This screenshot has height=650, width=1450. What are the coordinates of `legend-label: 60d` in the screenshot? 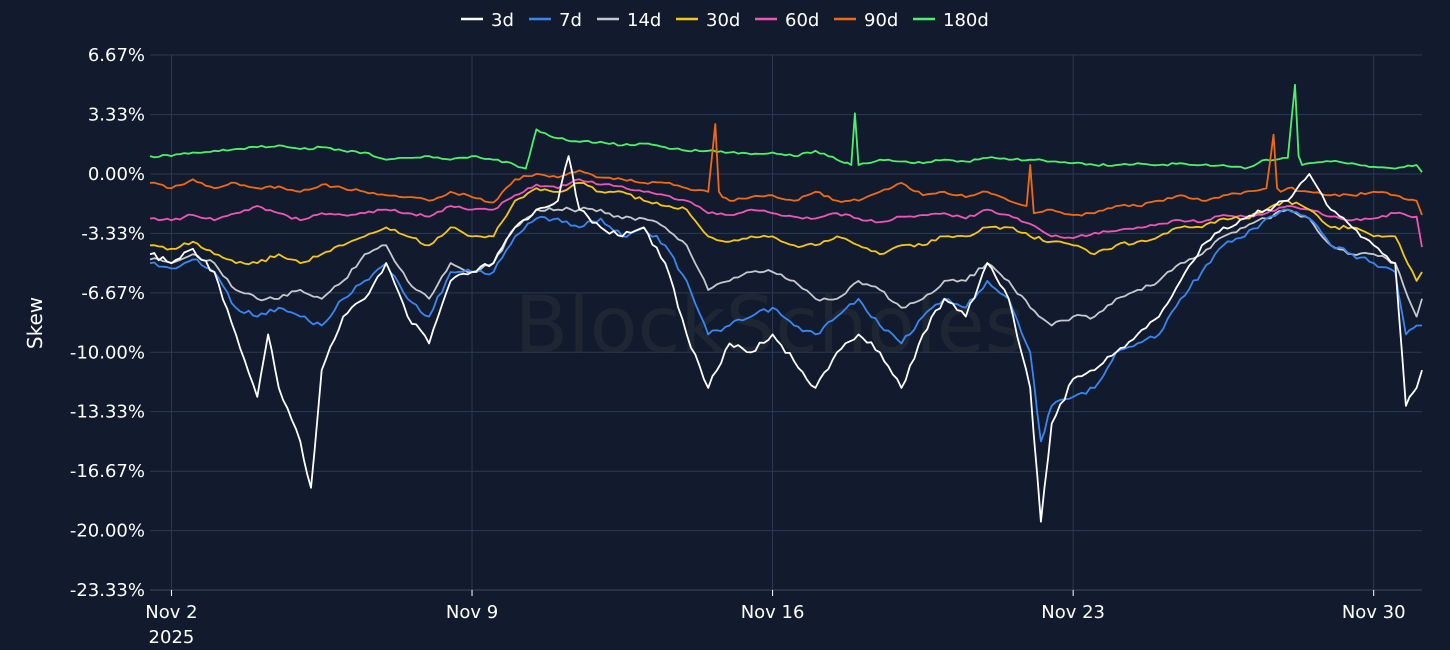 It's located at (802, 20).